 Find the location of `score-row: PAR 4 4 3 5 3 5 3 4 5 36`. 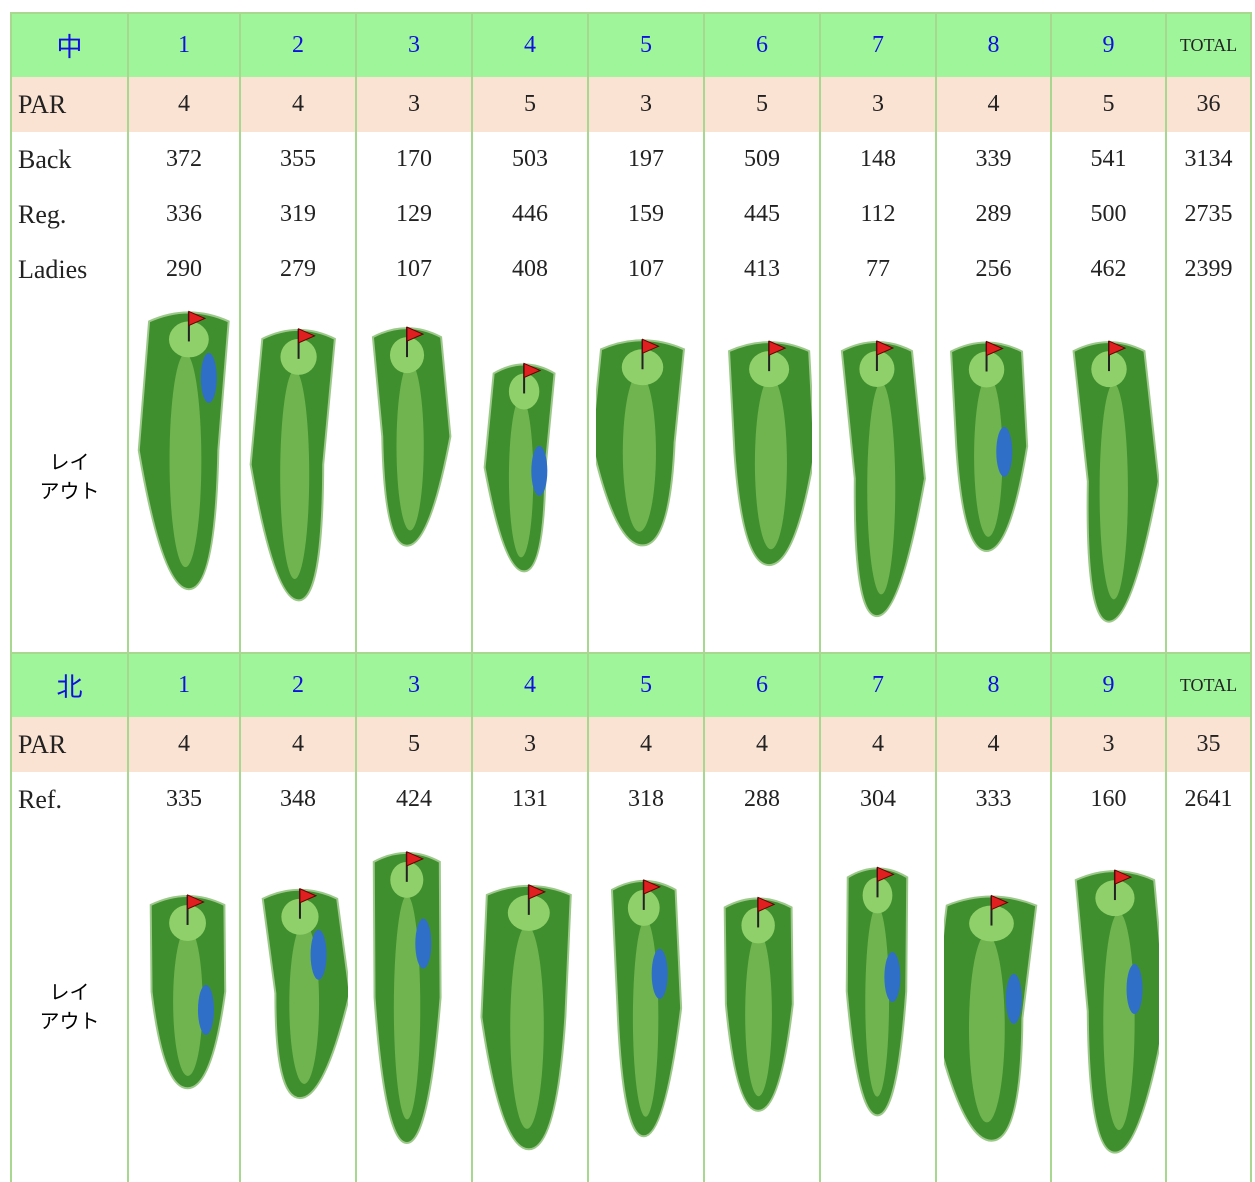

score-row: PAR 4 4 3 5 3 5 3 4 5 36 is located at coordinates (631, 104).